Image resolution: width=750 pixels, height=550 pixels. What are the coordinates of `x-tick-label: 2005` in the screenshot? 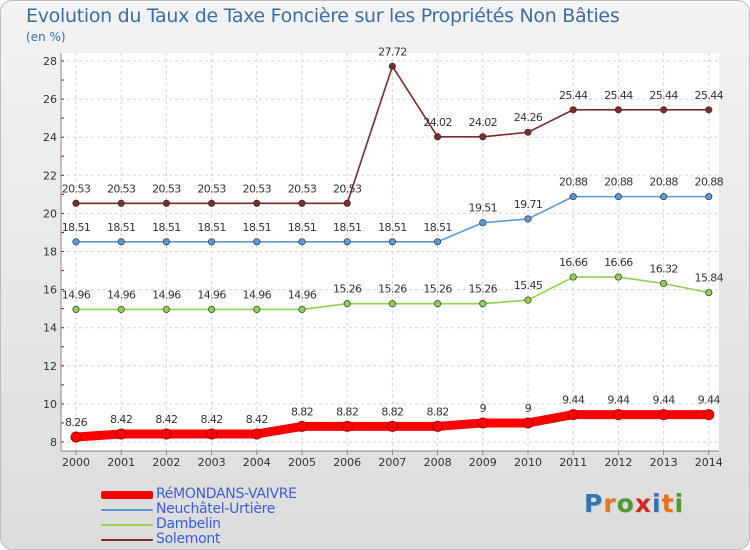 It's located at (302, 462).